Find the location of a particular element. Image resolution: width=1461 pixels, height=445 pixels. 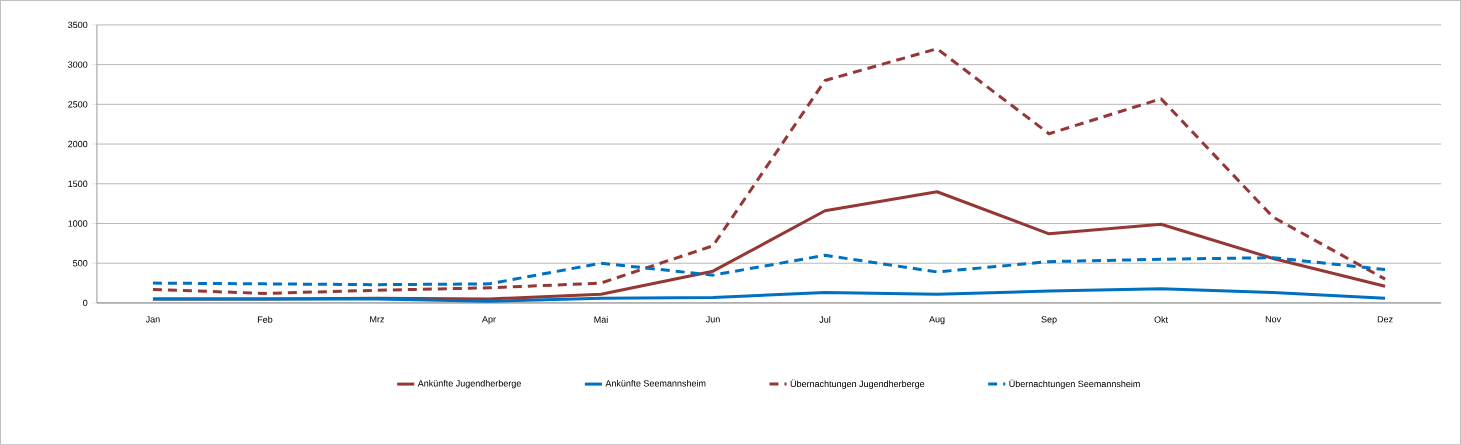

x-tick-label: Nov is located at coordinates (1273, 319).